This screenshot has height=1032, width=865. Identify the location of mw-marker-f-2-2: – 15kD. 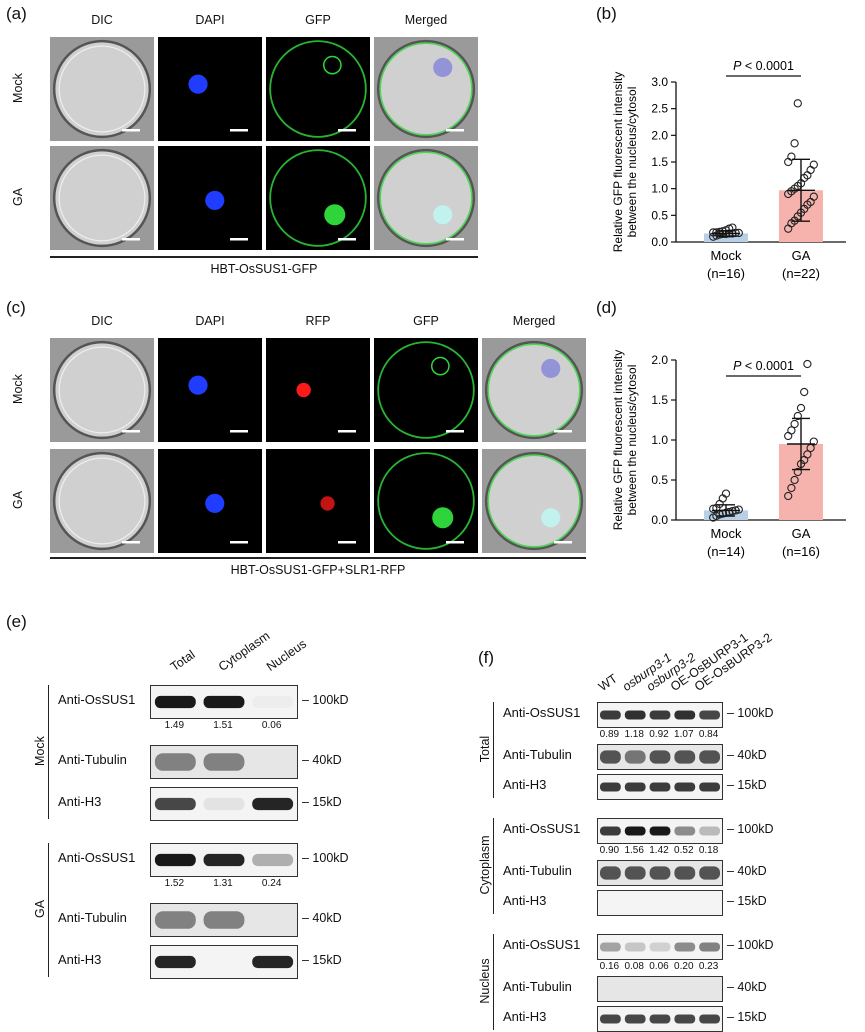
(747, 1017).